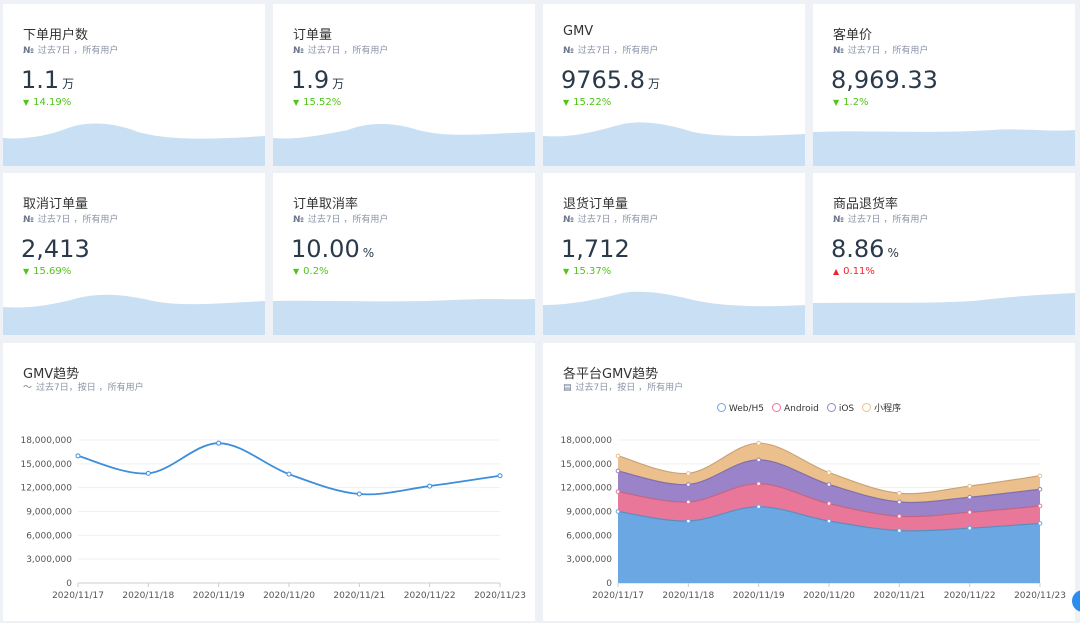  I want to click on x-tick-label: 2020/11/21, so click(899, 596).